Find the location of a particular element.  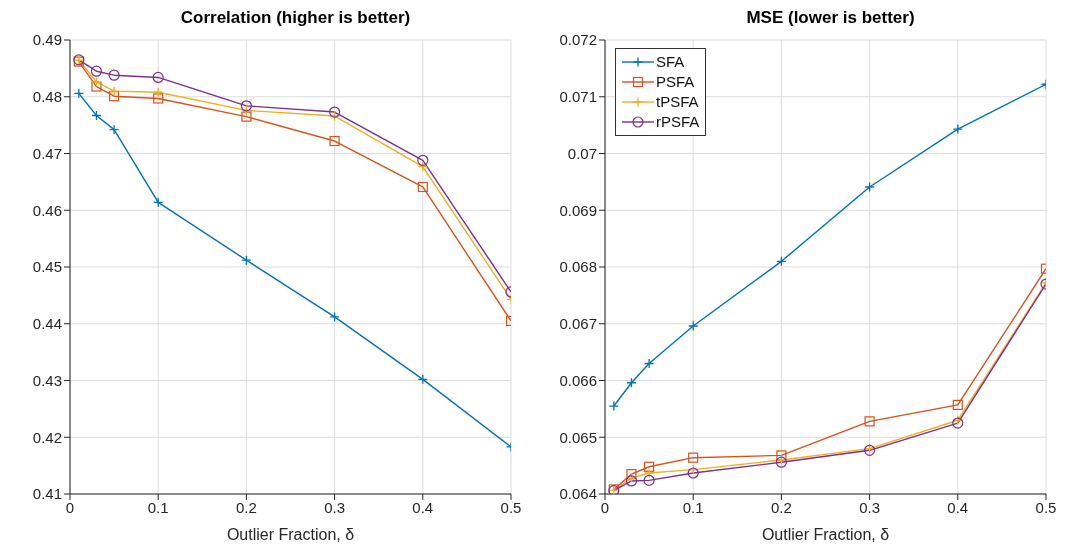

y-tick-label: 0.49 is located at coordinates (47, 40).